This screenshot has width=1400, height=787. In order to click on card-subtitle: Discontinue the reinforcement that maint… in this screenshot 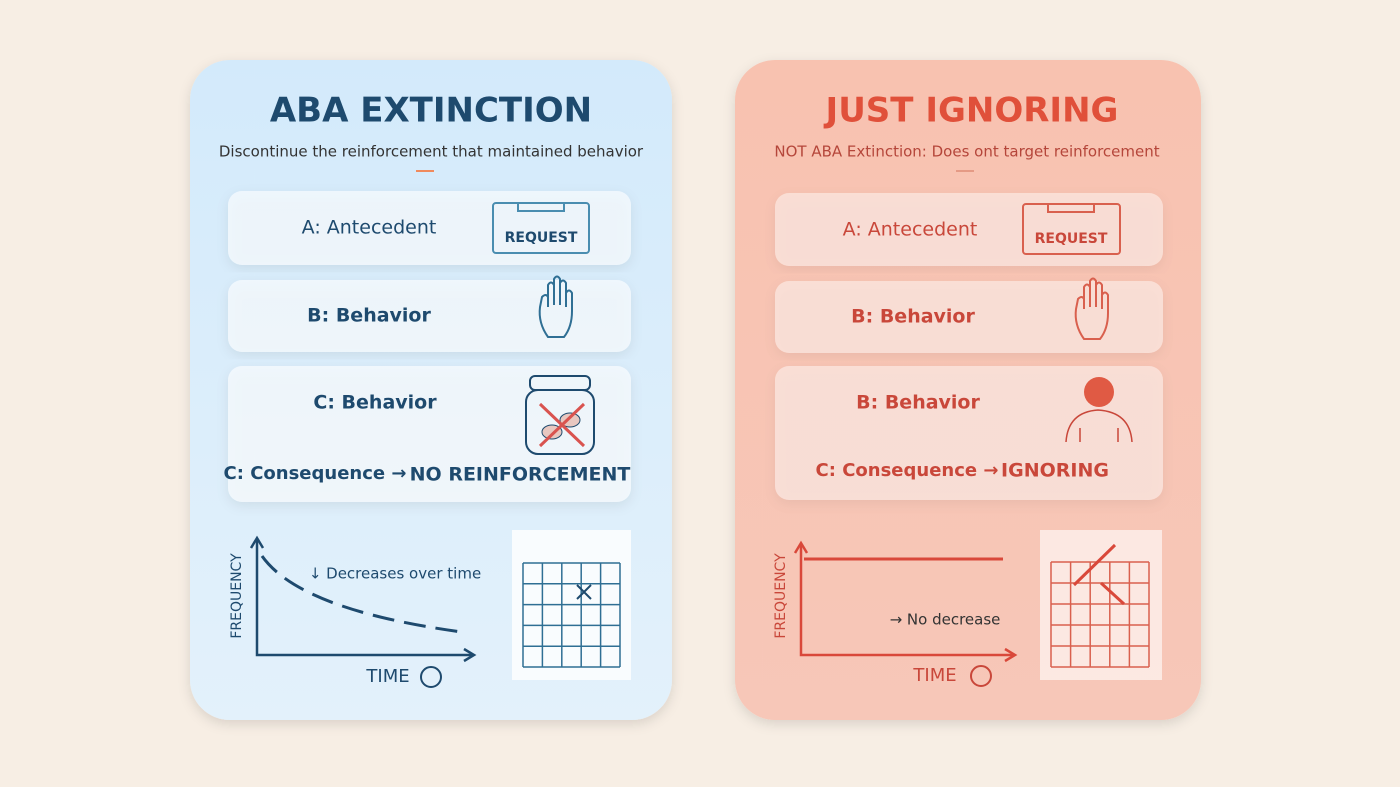, I will do `click(431, 152)`.